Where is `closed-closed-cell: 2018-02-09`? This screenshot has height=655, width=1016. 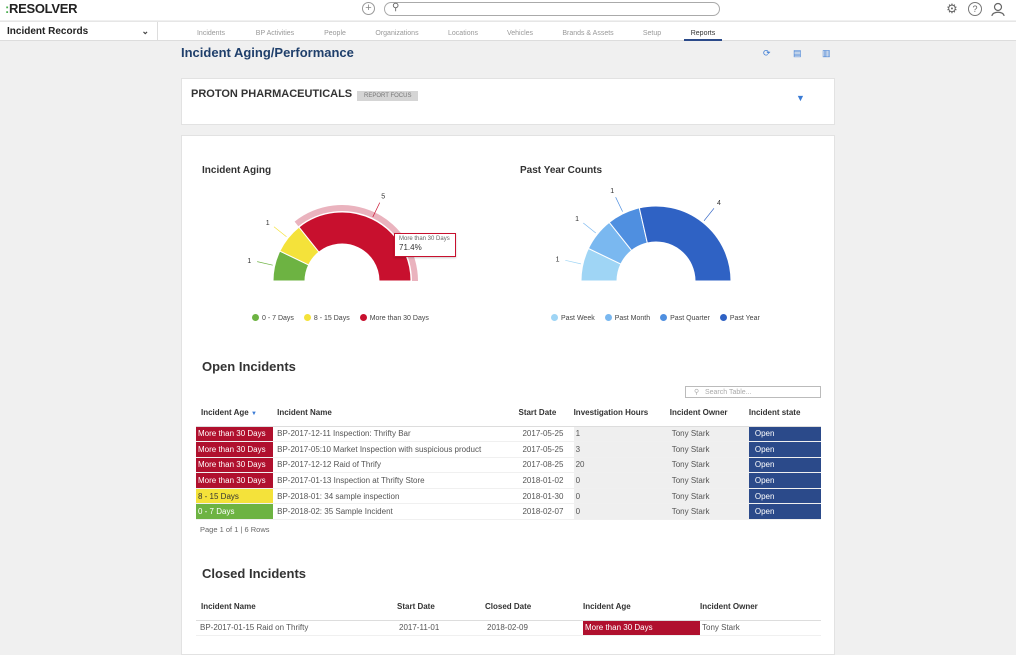
closed-closed-cell: 2018-02-09 is located at coordinates (534, 628).